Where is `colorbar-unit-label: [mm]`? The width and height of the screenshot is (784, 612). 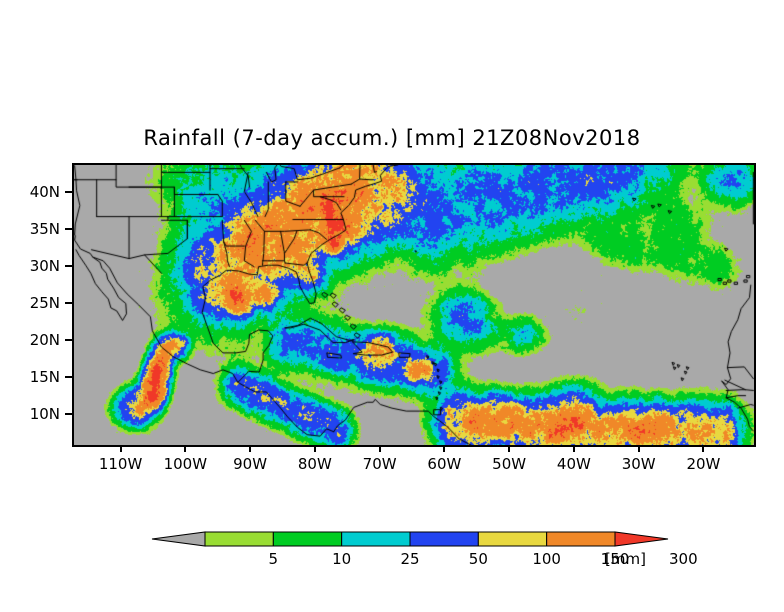
colorbar-unit-label: [mm] is located at coordinates (625, 559).